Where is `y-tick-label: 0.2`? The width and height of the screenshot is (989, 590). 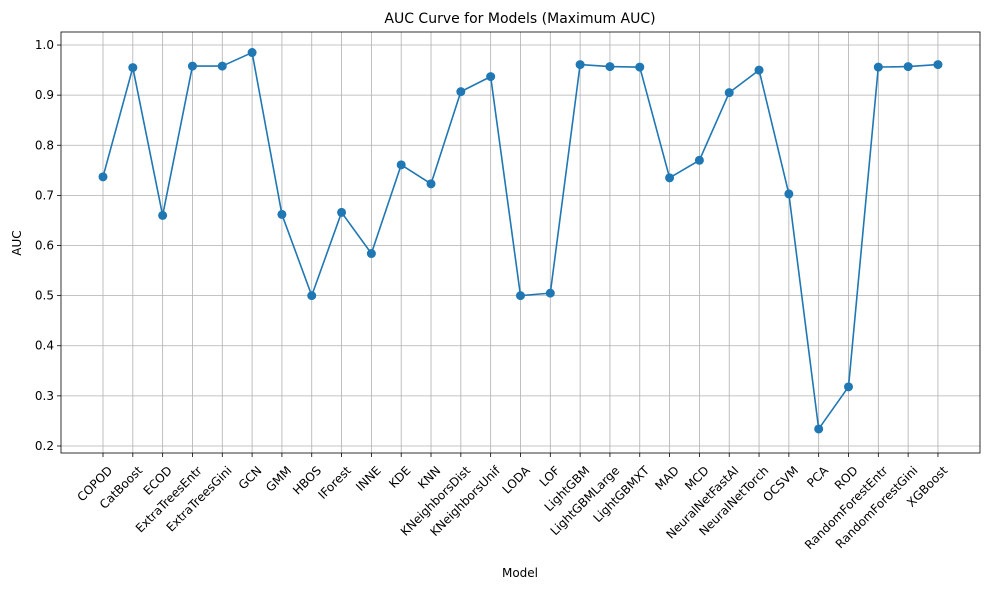 y-tick-label: 0.2 is located at coordinates (44, 446).